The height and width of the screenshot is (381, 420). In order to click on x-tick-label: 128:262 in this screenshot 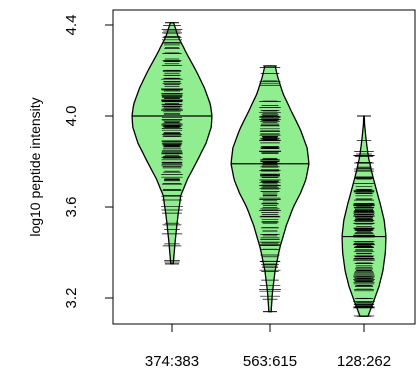, I will do `click(364, 361)`.